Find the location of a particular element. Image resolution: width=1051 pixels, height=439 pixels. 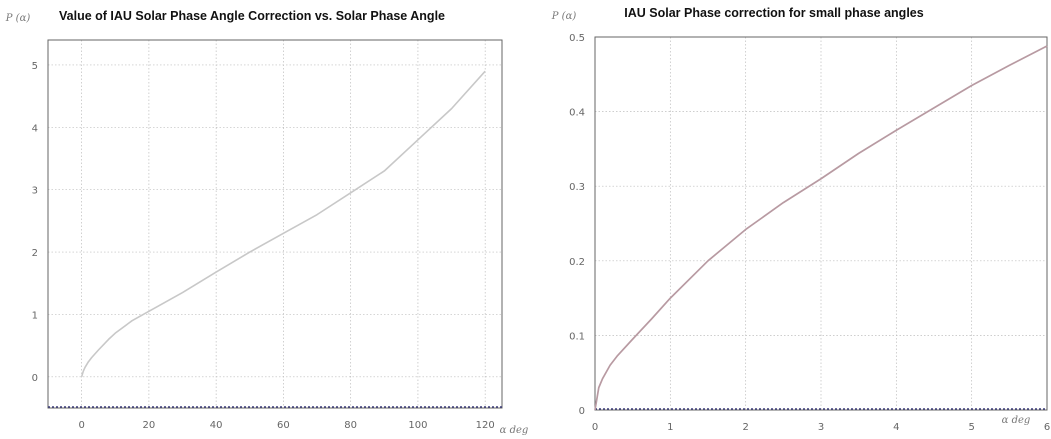

chart-1-x-tick-label: 60 is located at coordinates (283, 425).